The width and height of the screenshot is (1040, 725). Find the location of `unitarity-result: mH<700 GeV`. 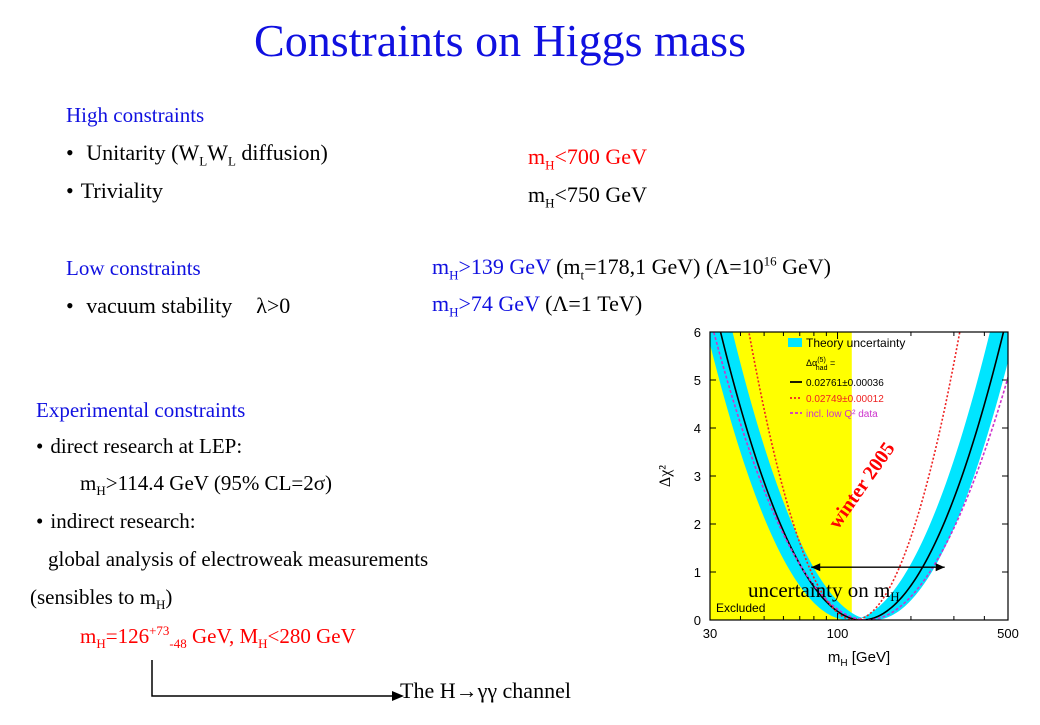

unitarity-result: mH<700 GeV is located at coordinates (587, 158).